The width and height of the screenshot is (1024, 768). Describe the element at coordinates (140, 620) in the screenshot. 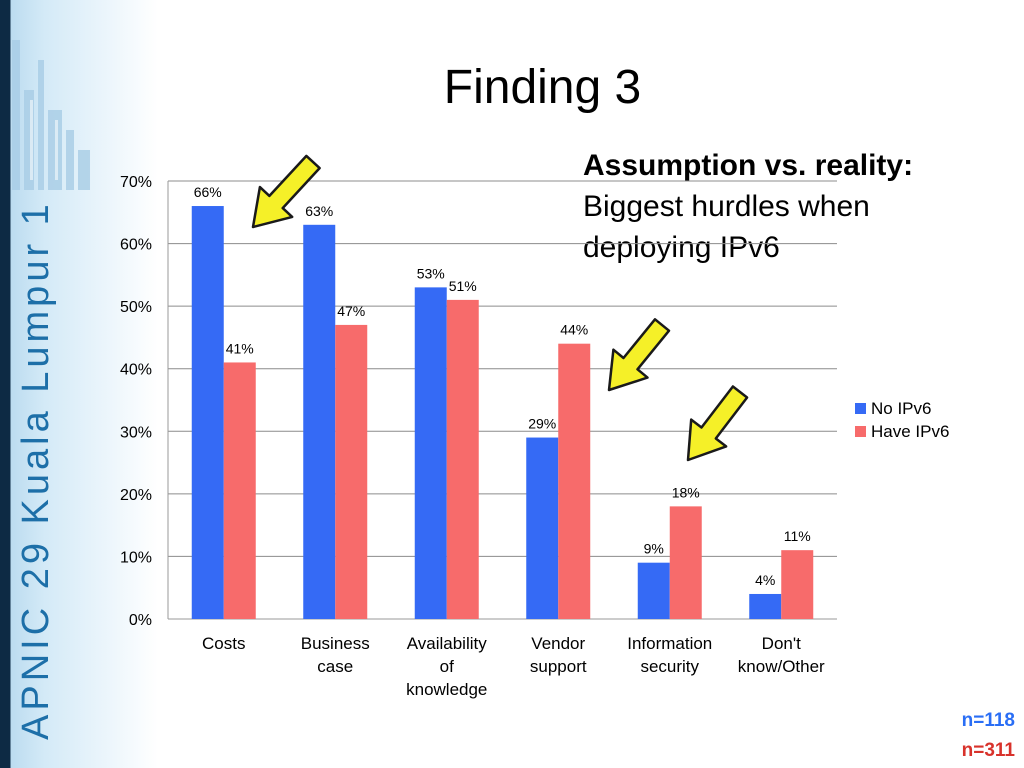

I see `y-tick-label: 0%` at that location.